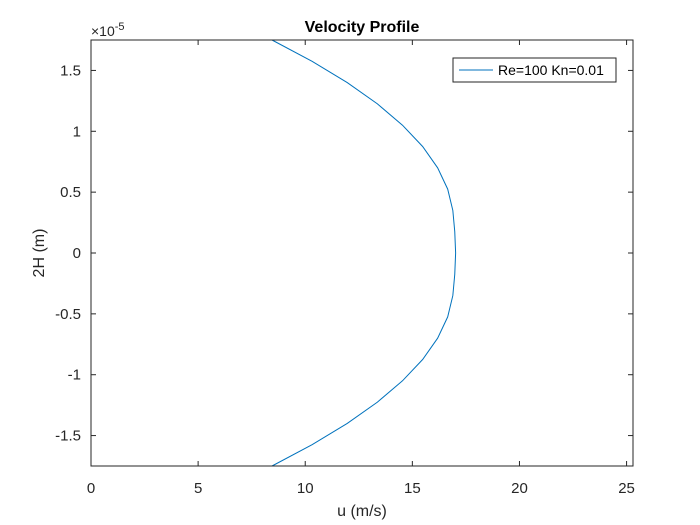 This screenshot has width=700, height=525. Describe the element at coordinates (412, 488) in the screenshot. I see `x-tick-label: 15` at that location.